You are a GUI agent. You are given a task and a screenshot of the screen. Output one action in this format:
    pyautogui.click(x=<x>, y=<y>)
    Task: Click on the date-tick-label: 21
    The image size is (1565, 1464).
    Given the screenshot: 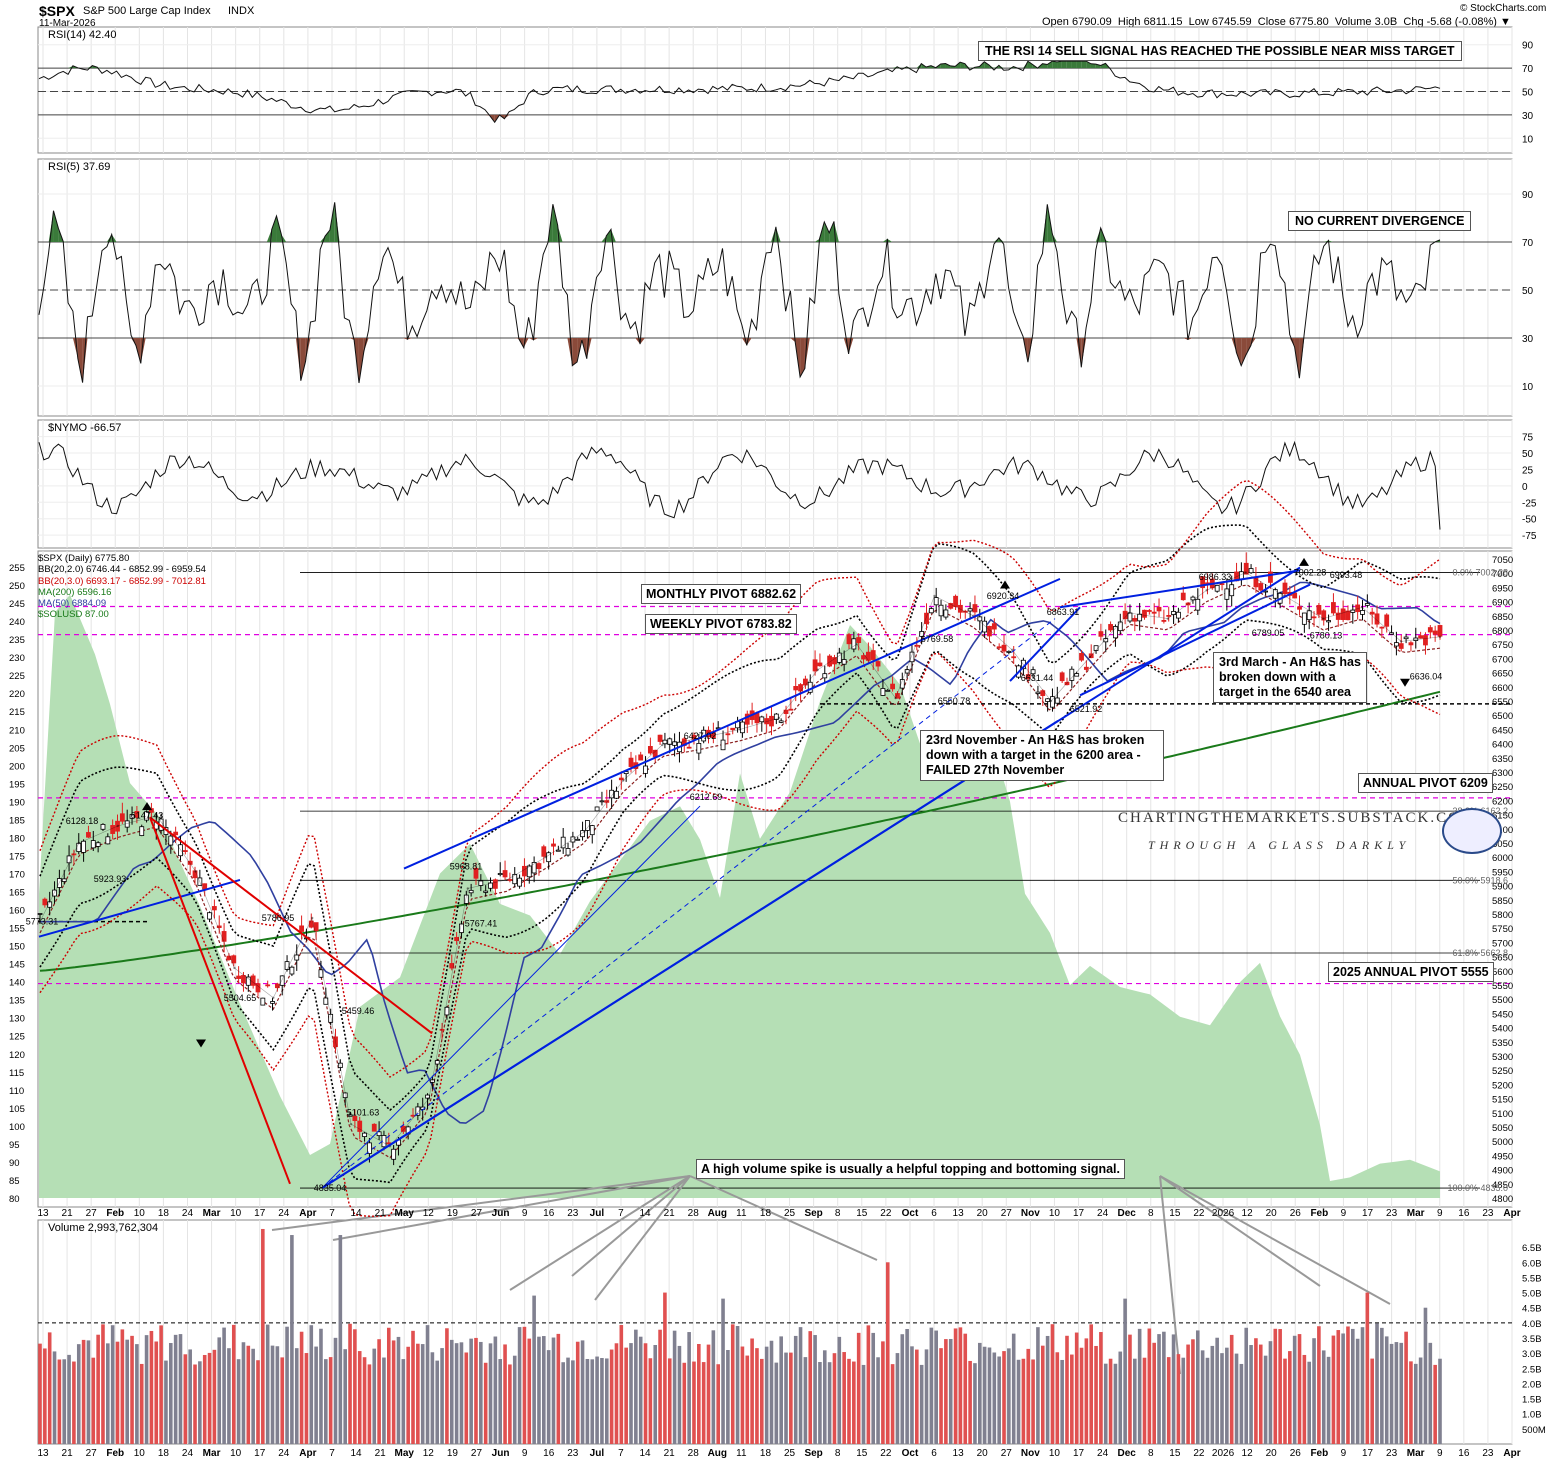 What is the action you would take?
    pyautogui.click(x=670, y=1213)
    